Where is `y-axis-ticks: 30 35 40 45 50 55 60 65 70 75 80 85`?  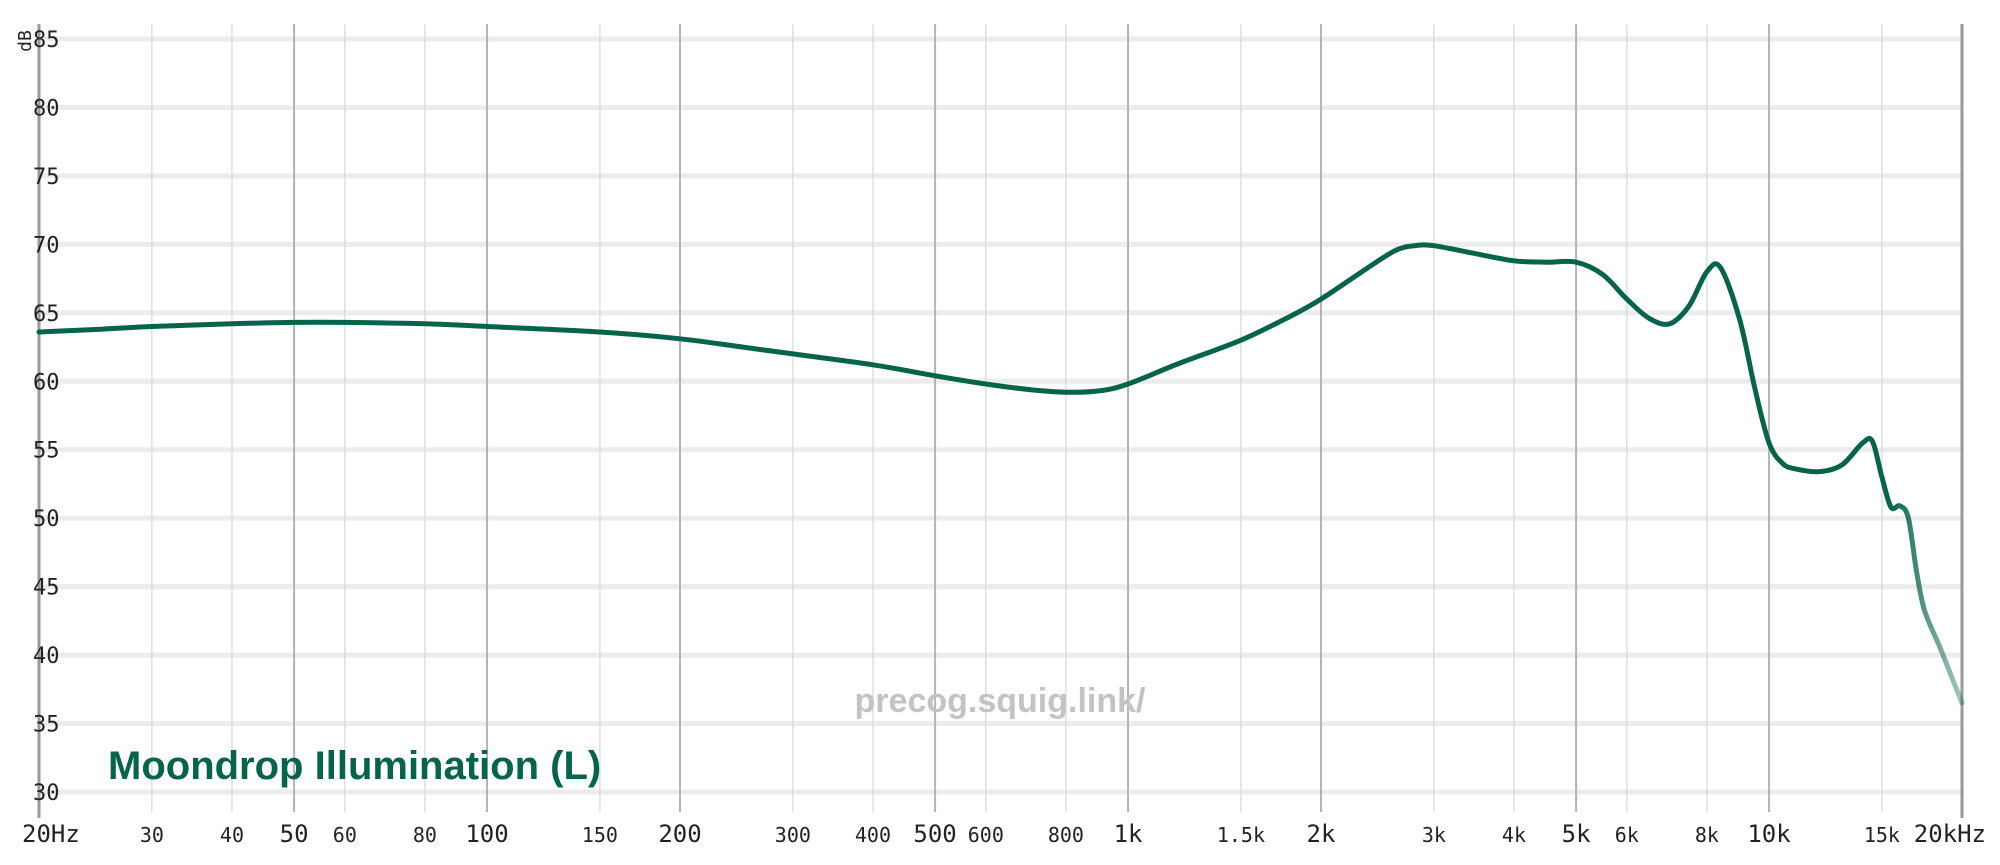
y-axis-ticks: 30 35 40 45 50 55 60 65 70 75 80 85 is located at coordinates (46, 417).